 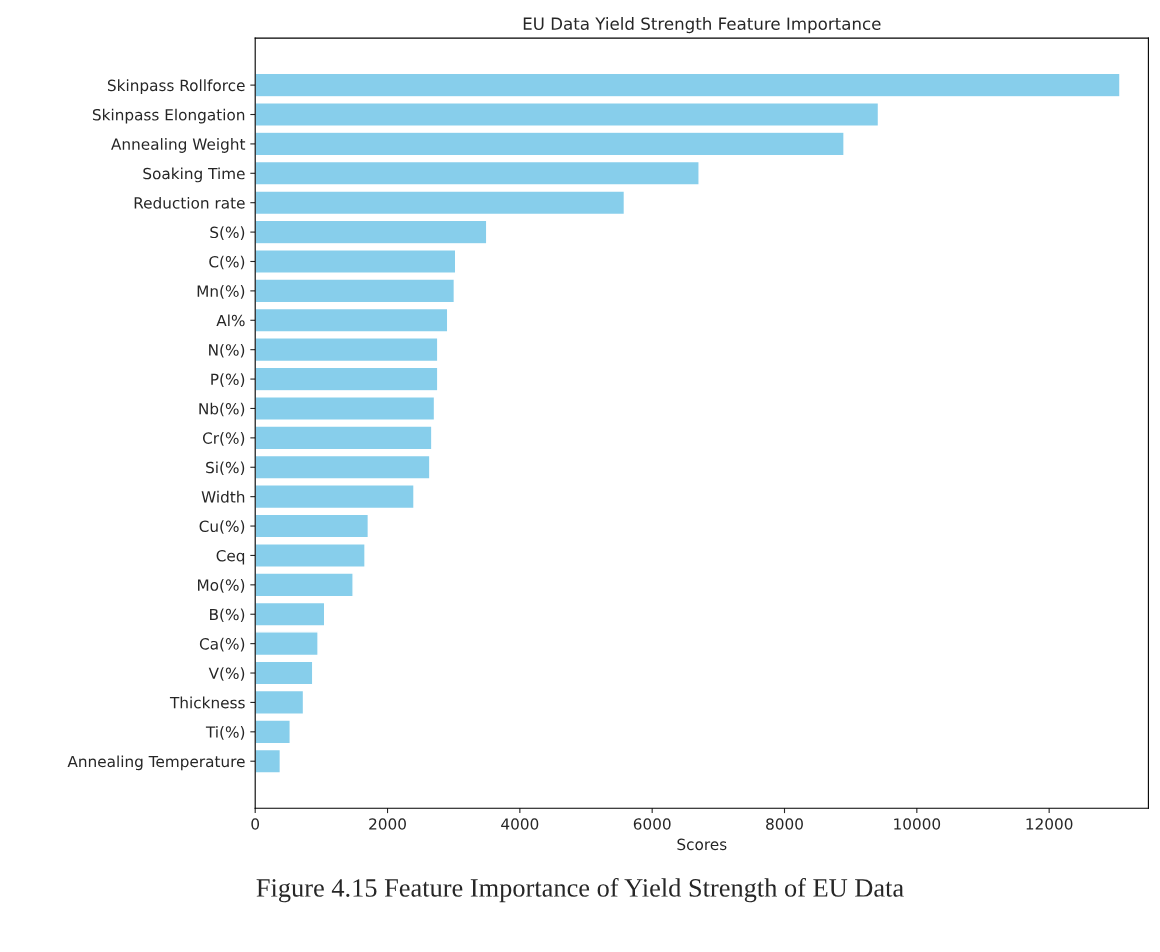 What do you see at coordinates (222, 644) in the screenshot?
I see `y-tick-label: Ca(%)` at bounding box center [222, 644].